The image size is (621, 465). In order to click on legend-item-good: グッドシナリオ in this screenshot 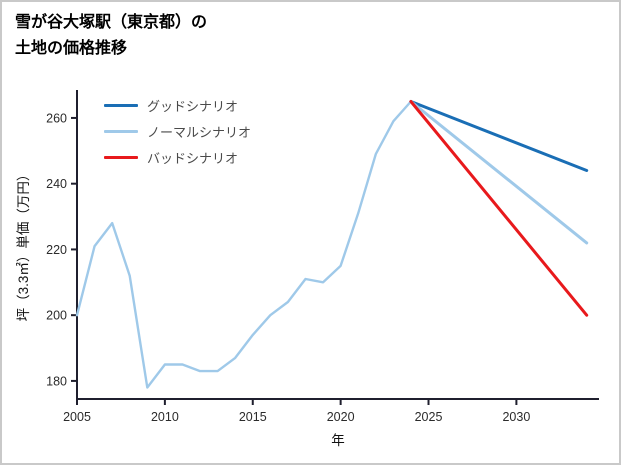, I will do `click(177, 105)`.